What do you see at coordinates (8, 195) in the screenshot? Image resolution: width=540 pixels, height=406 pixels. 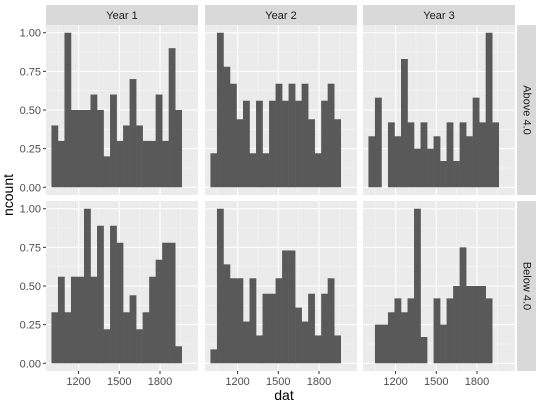 I see `y-axis-title: ncount` at bounding box center [8, 195].